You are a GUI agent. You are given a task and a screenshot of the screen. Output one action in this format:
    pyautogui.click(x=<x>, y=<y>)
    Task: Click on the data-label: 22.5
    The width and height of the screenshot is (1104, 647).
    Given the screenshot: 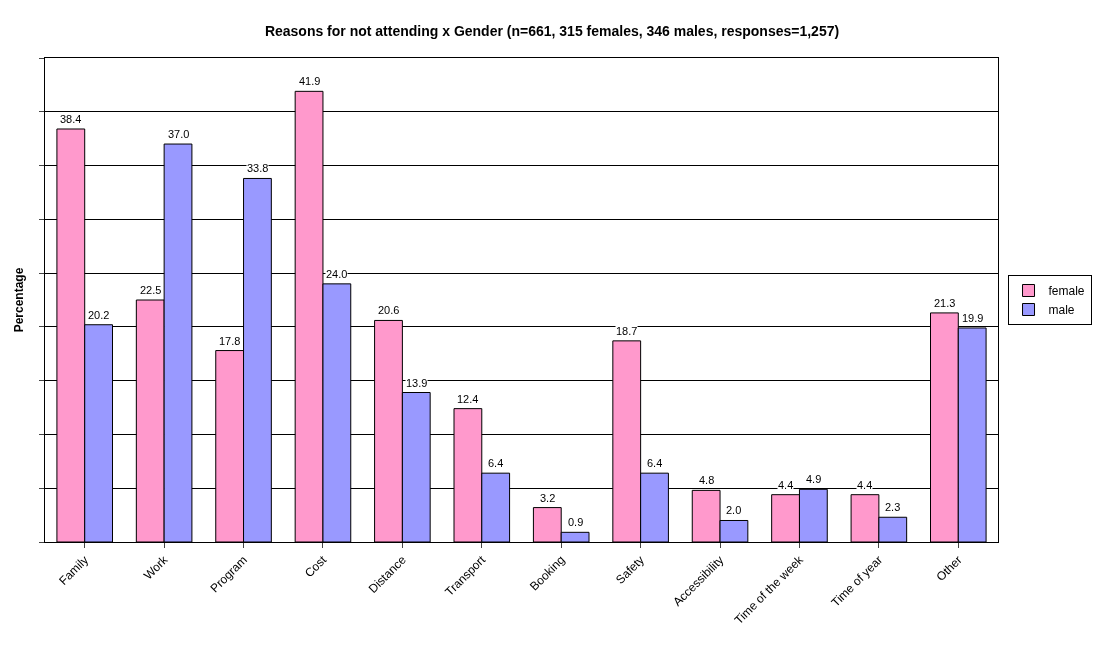 What is the action you would take?
    pyautogui.click(x=151, y=290)
    